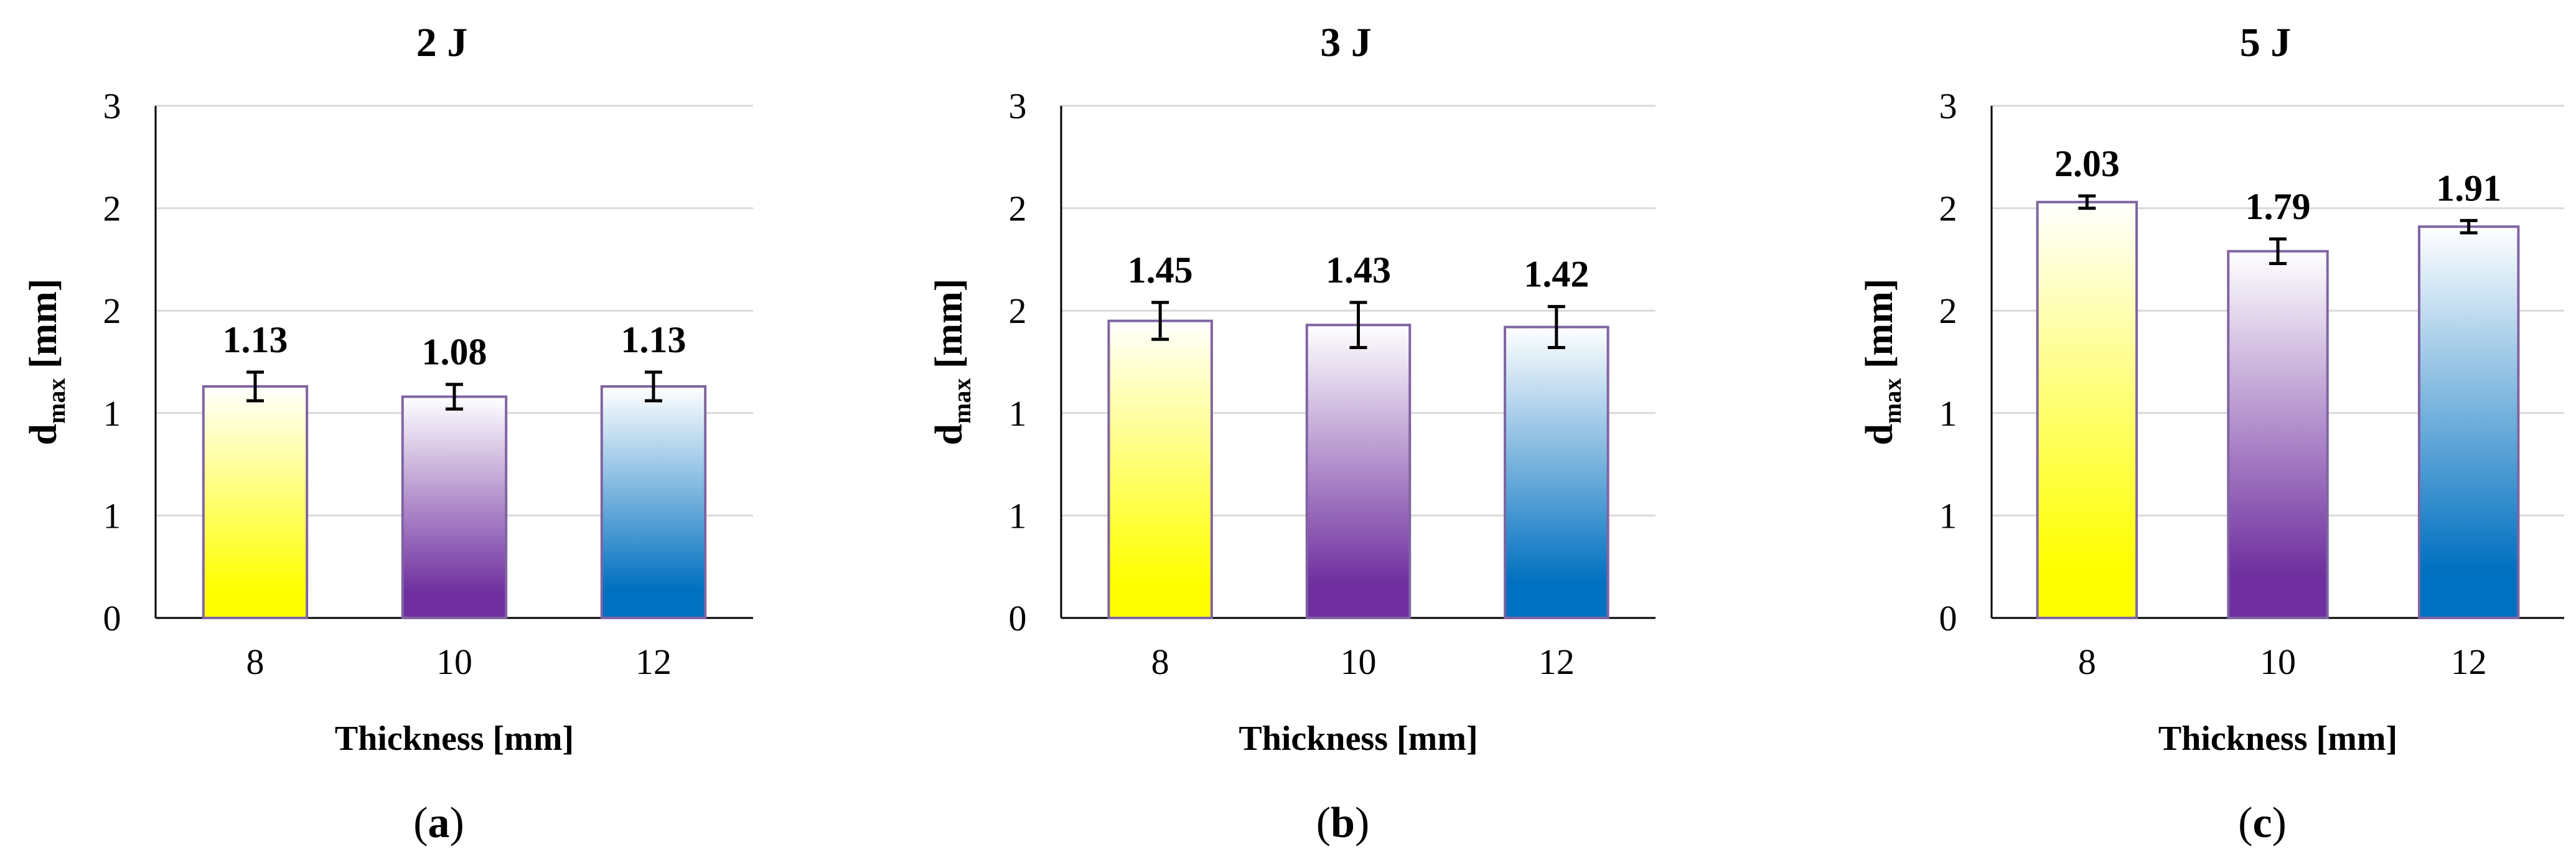 The image size is (2576, 865). I want to click on data-label: 1.08, so click(454, 353).